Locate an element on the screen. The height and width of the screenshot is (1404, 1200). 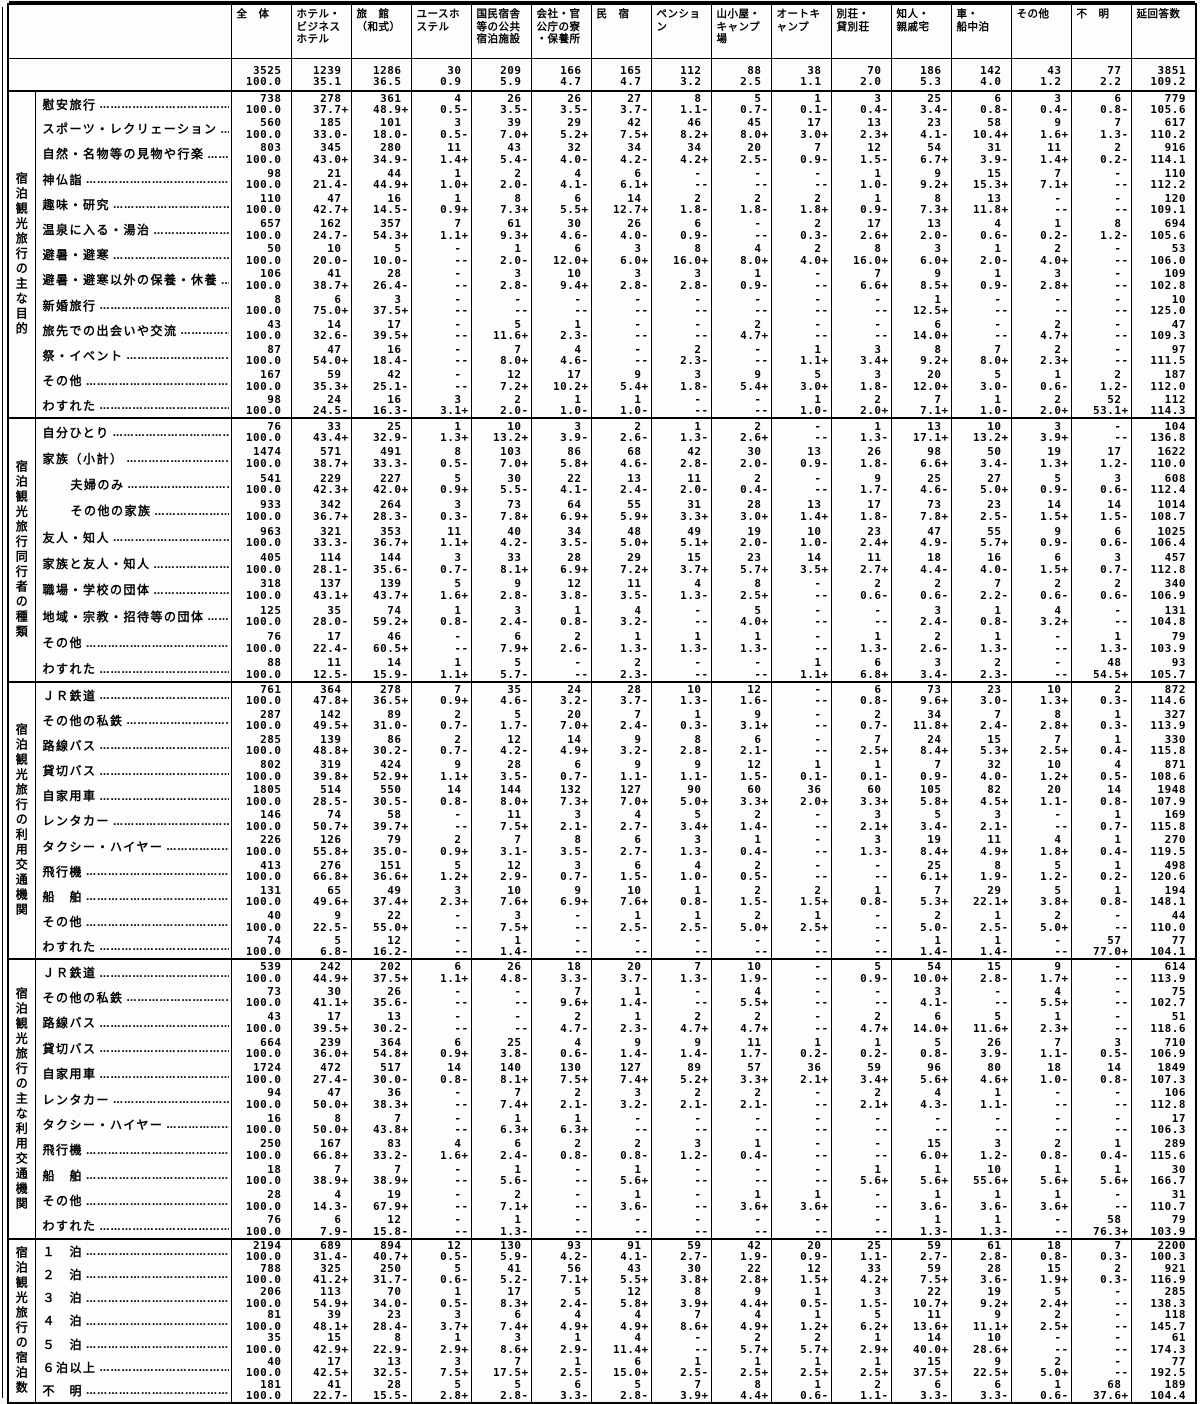
cell-percent-line: 5.5 + is located at coordinates (574, 210).